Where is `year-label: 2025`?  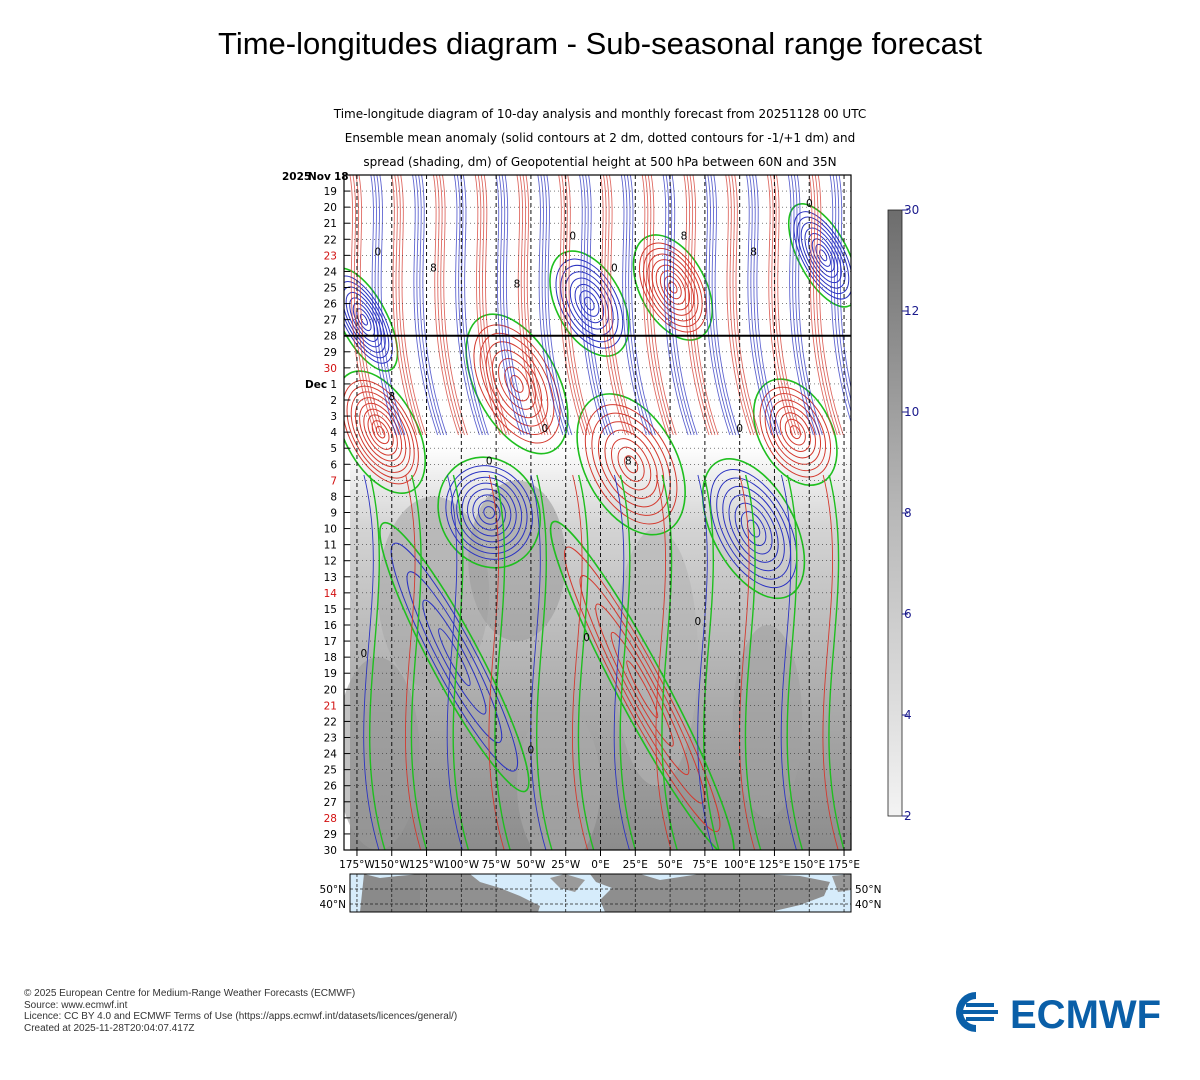
year-label: 2025 is located at coordinates (296, 177).